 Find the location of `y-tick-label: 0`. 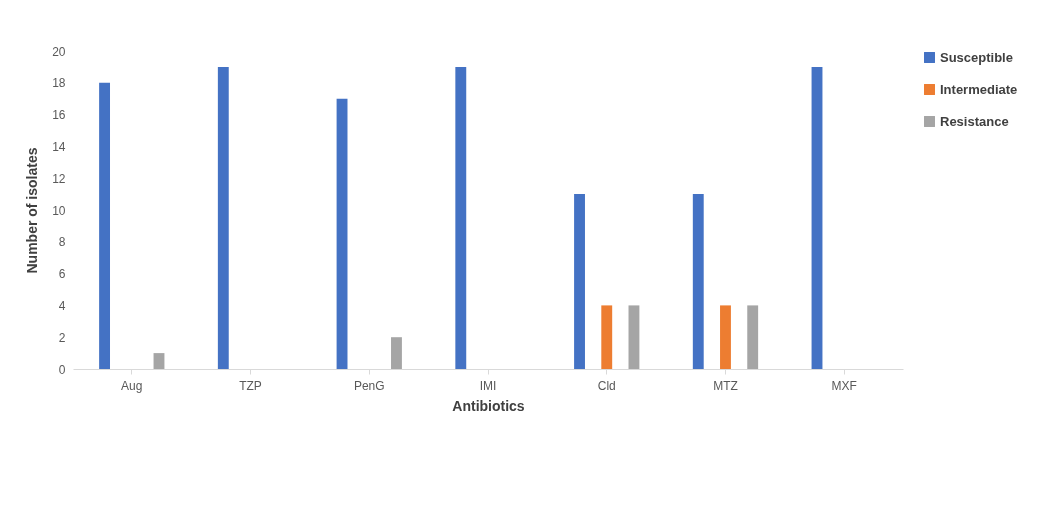

y-tick-label: 0 is located at coordinates (62, 369).